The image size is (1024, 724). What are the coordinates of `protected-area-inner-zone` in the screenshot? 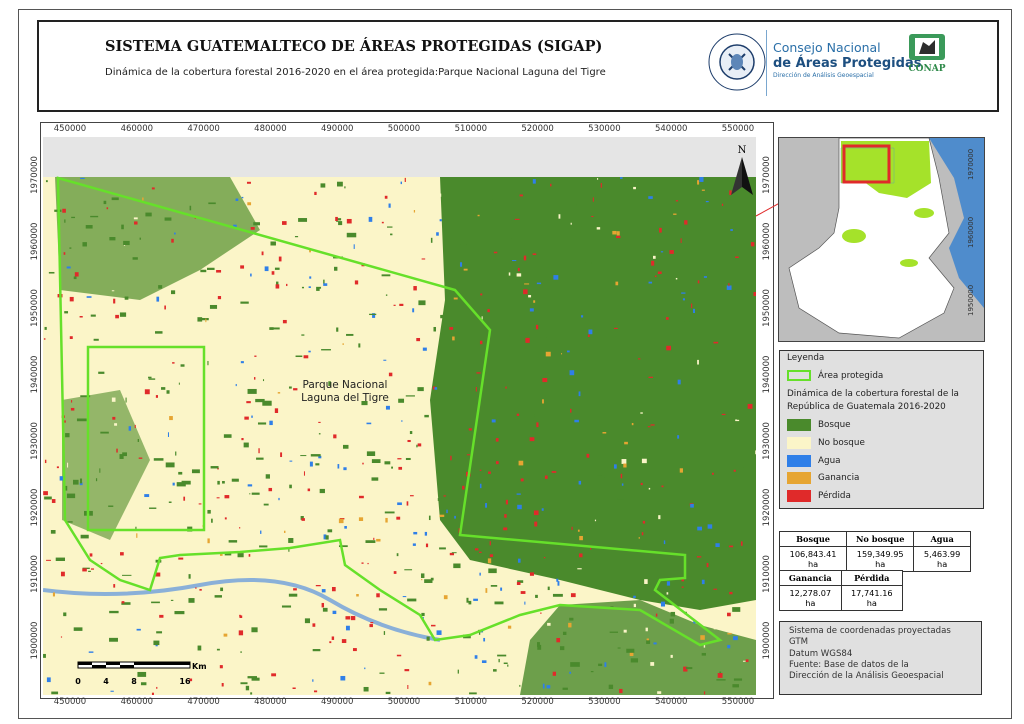 It's located at (146, 438).